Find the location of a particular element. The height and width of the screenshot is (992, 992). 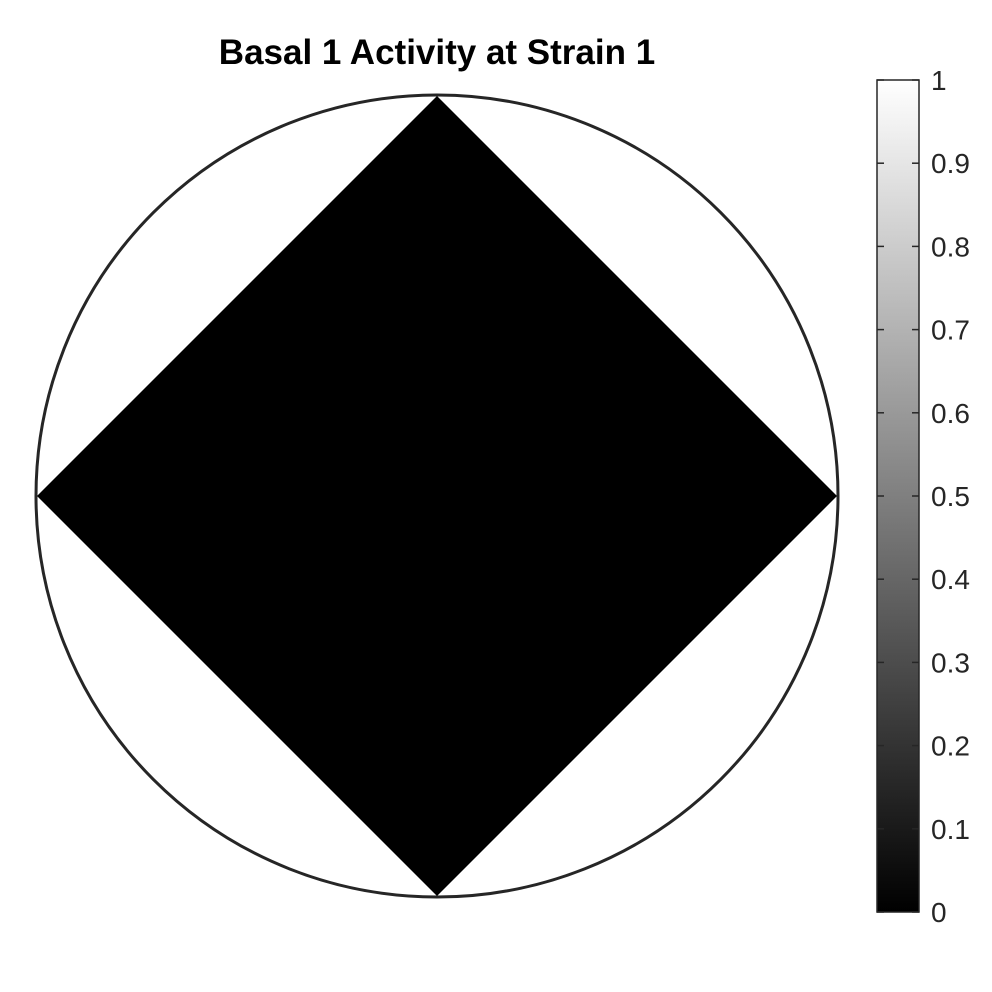

colorbar-tick-label: 0.8 is located at coordinates (950, 246).